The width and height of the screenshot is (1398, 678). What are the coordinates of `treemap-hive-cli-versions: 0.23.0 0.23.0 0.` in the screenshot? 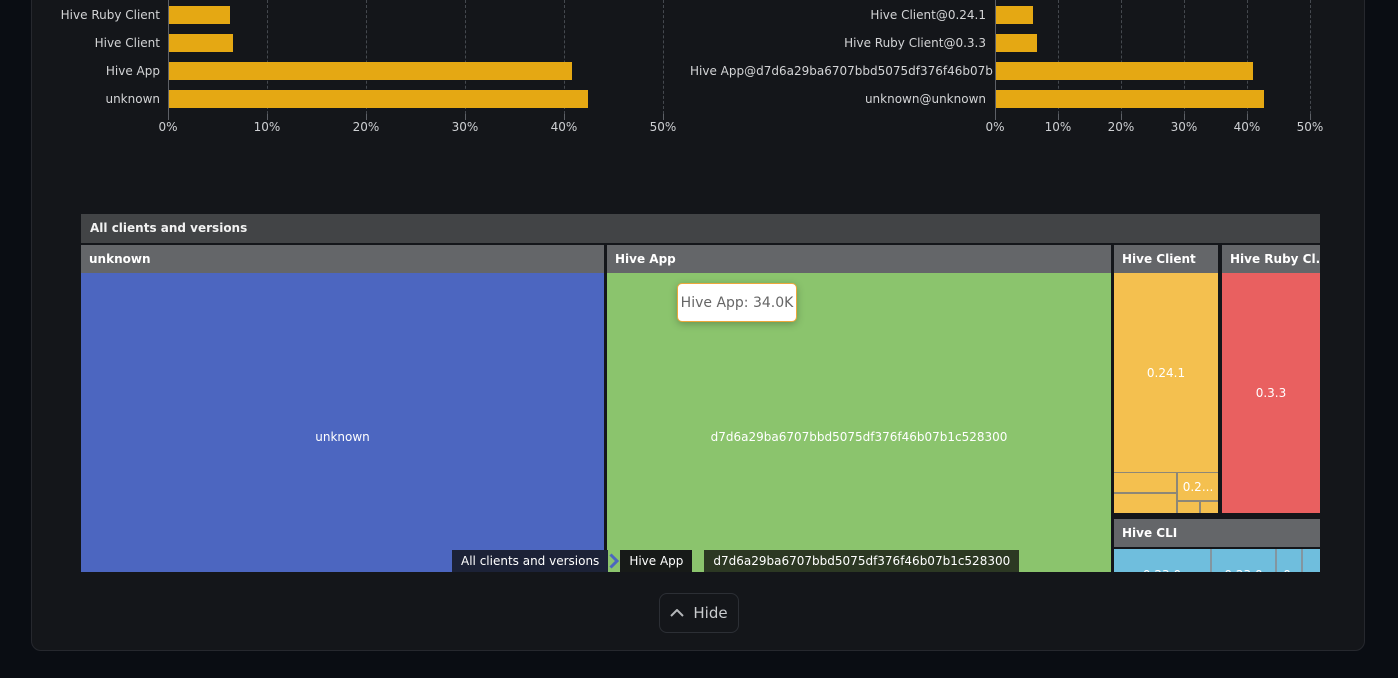 It's located at (1217, 560).